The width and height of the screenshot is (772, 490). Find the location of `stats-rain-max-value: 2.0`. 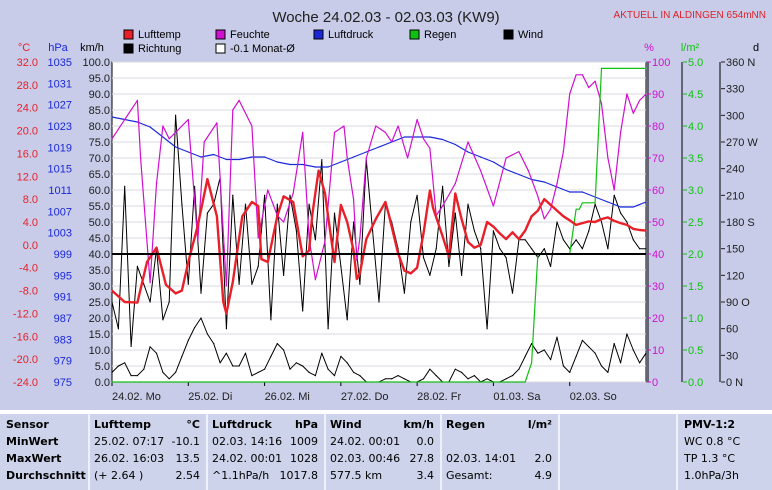

stats-rain-max-value: 2.0 is located at coordinates (543, 458).